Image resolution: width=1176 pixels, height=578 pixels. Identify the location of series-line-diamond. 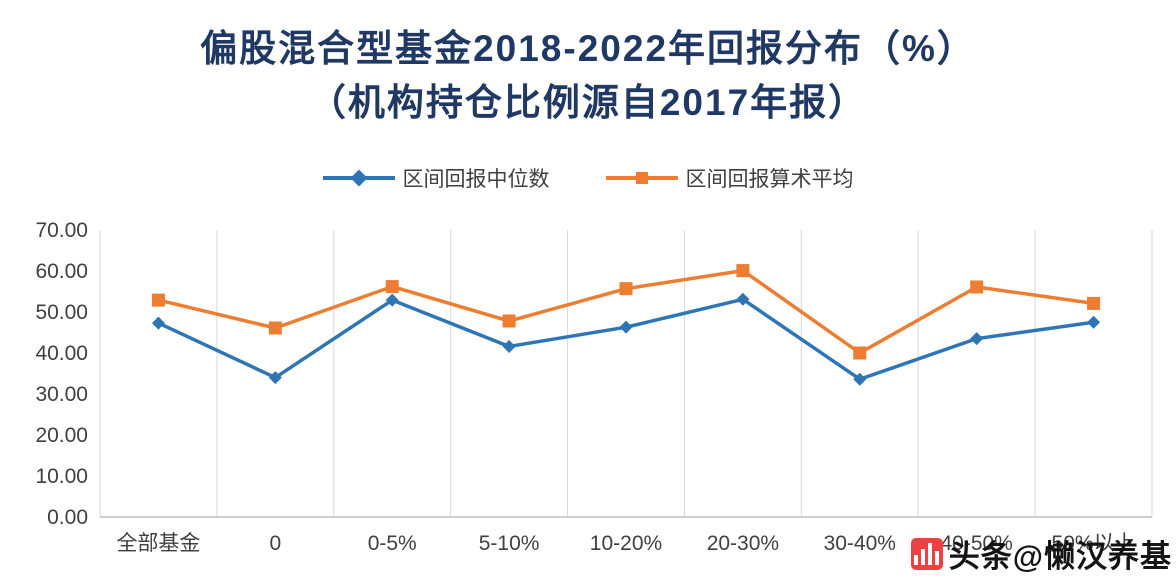
(625, 339).